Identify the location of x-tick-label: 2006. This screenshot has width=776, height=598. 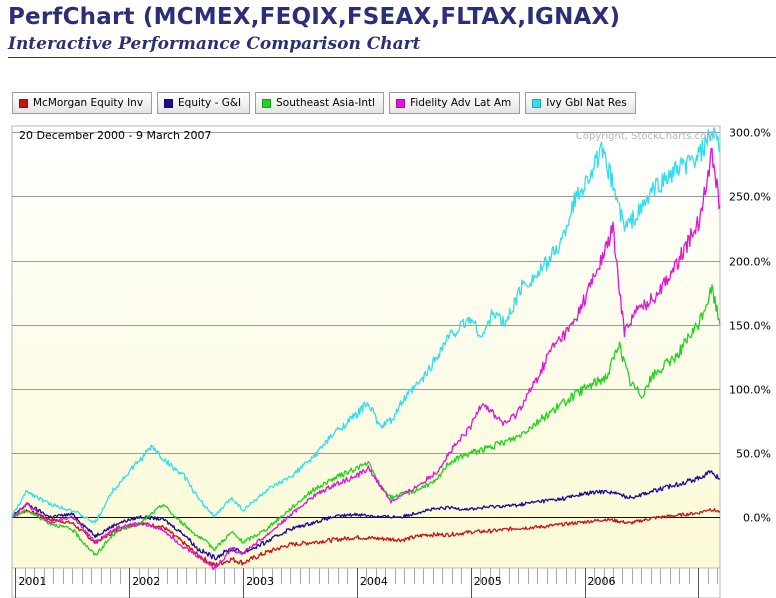
(602, 581).